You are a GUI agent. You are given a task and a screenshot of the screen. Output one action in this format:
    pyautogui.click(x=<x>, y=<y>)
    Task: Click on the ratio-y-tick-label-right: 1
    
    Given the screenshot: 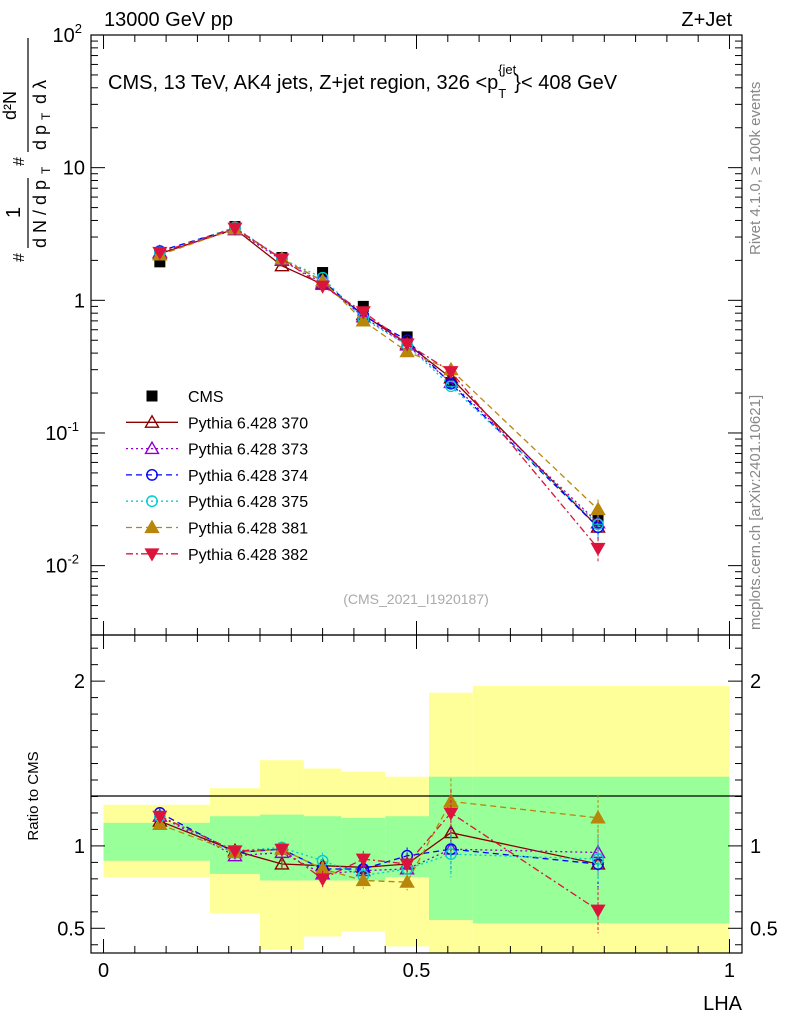 What is the action you would take?
    pyautogui.click(x=755, y=847)
    